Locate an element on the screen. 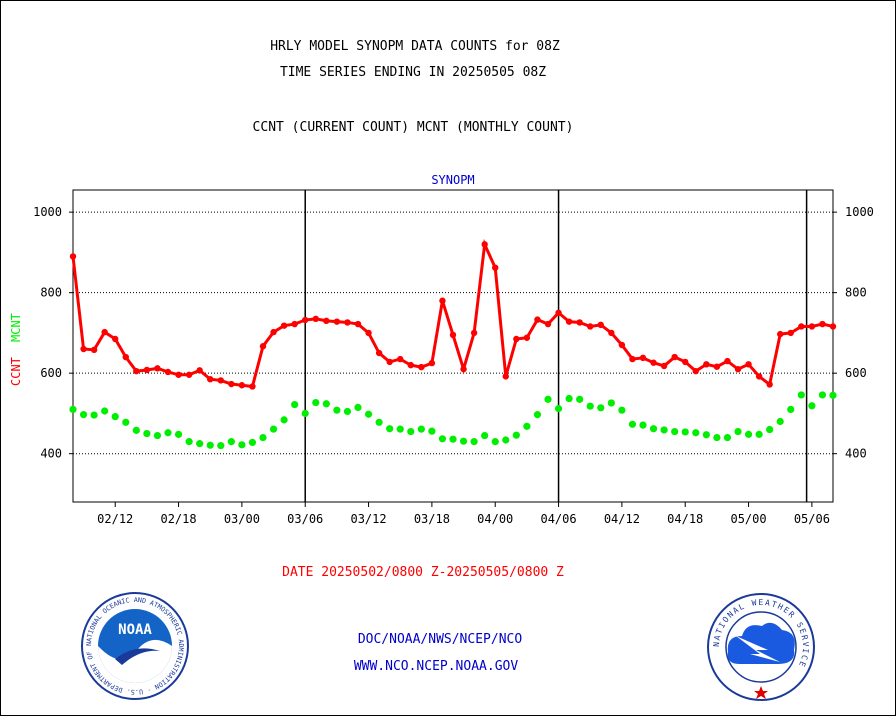 The image size is (896, 716). website-label: WWW.NCO.NCEP.NOAA.GOV is located at coordinates (436, 666).